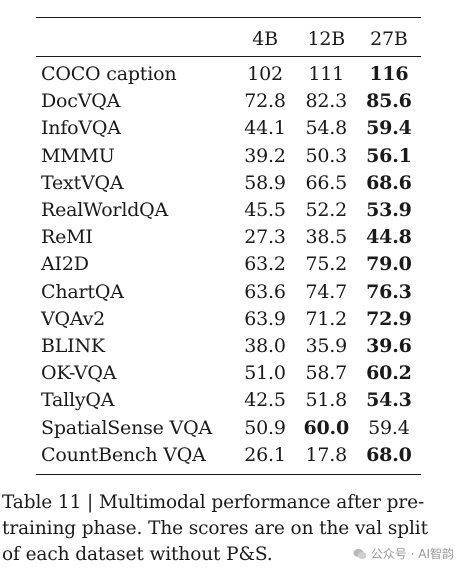 Image resolution: width=466 pixels, height=576 pixels. What do you see at coordinates (228, 56) in the screenshot?
I see `header-rule` at bounding box center [228, 56].